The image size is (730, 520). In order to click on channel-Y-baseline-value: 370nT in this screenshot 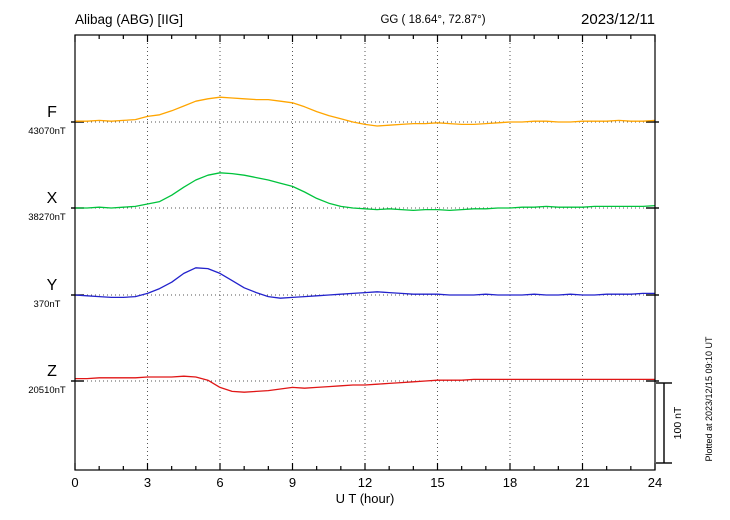, I will do `click(47, 304)`.